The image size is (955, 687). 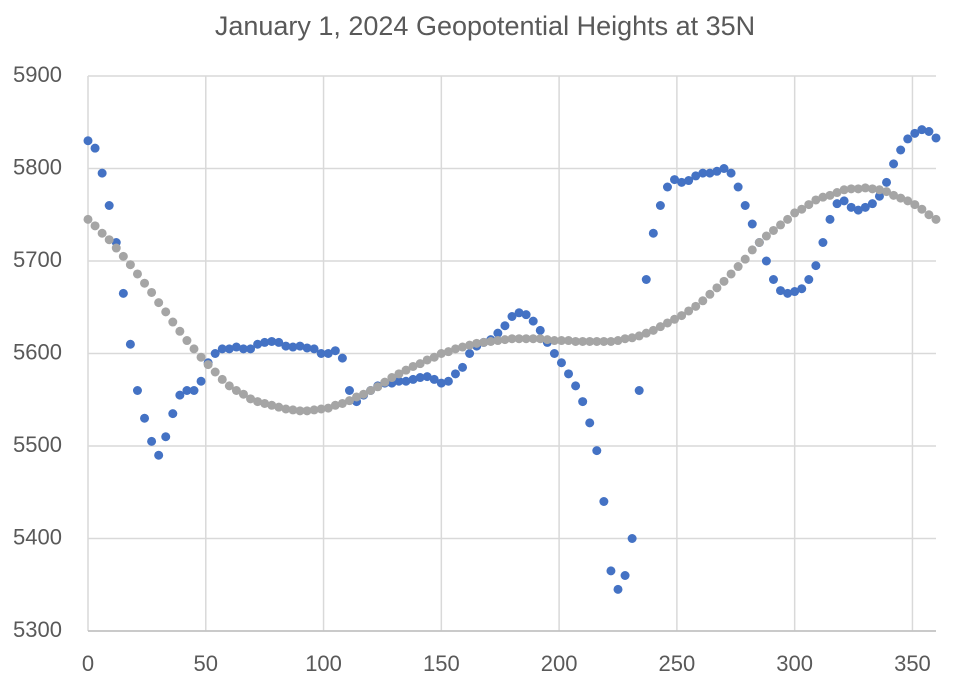 What do you see at coordinates (37, 74) in the screenshot?
I see `y-tick-label: 5900` at bounding box center [37, 74].